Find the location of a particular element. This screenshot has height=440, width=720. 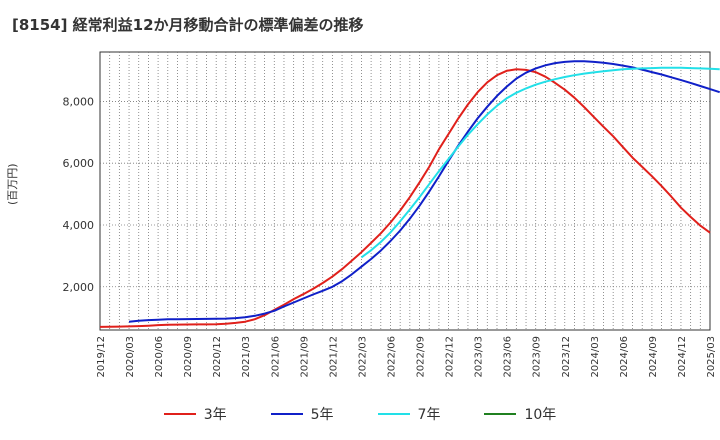

x-tick-label: 2020/06 is located at coordinates (159, 357).